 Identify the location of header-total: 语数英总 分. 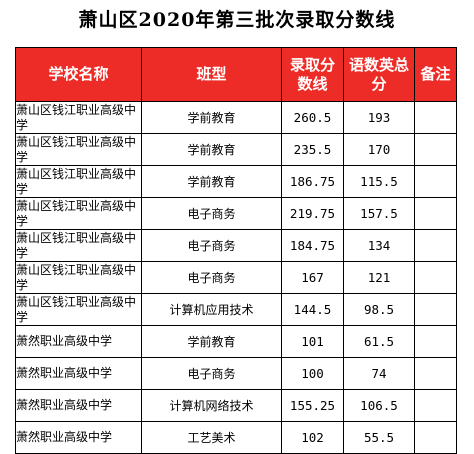
(379, 74).